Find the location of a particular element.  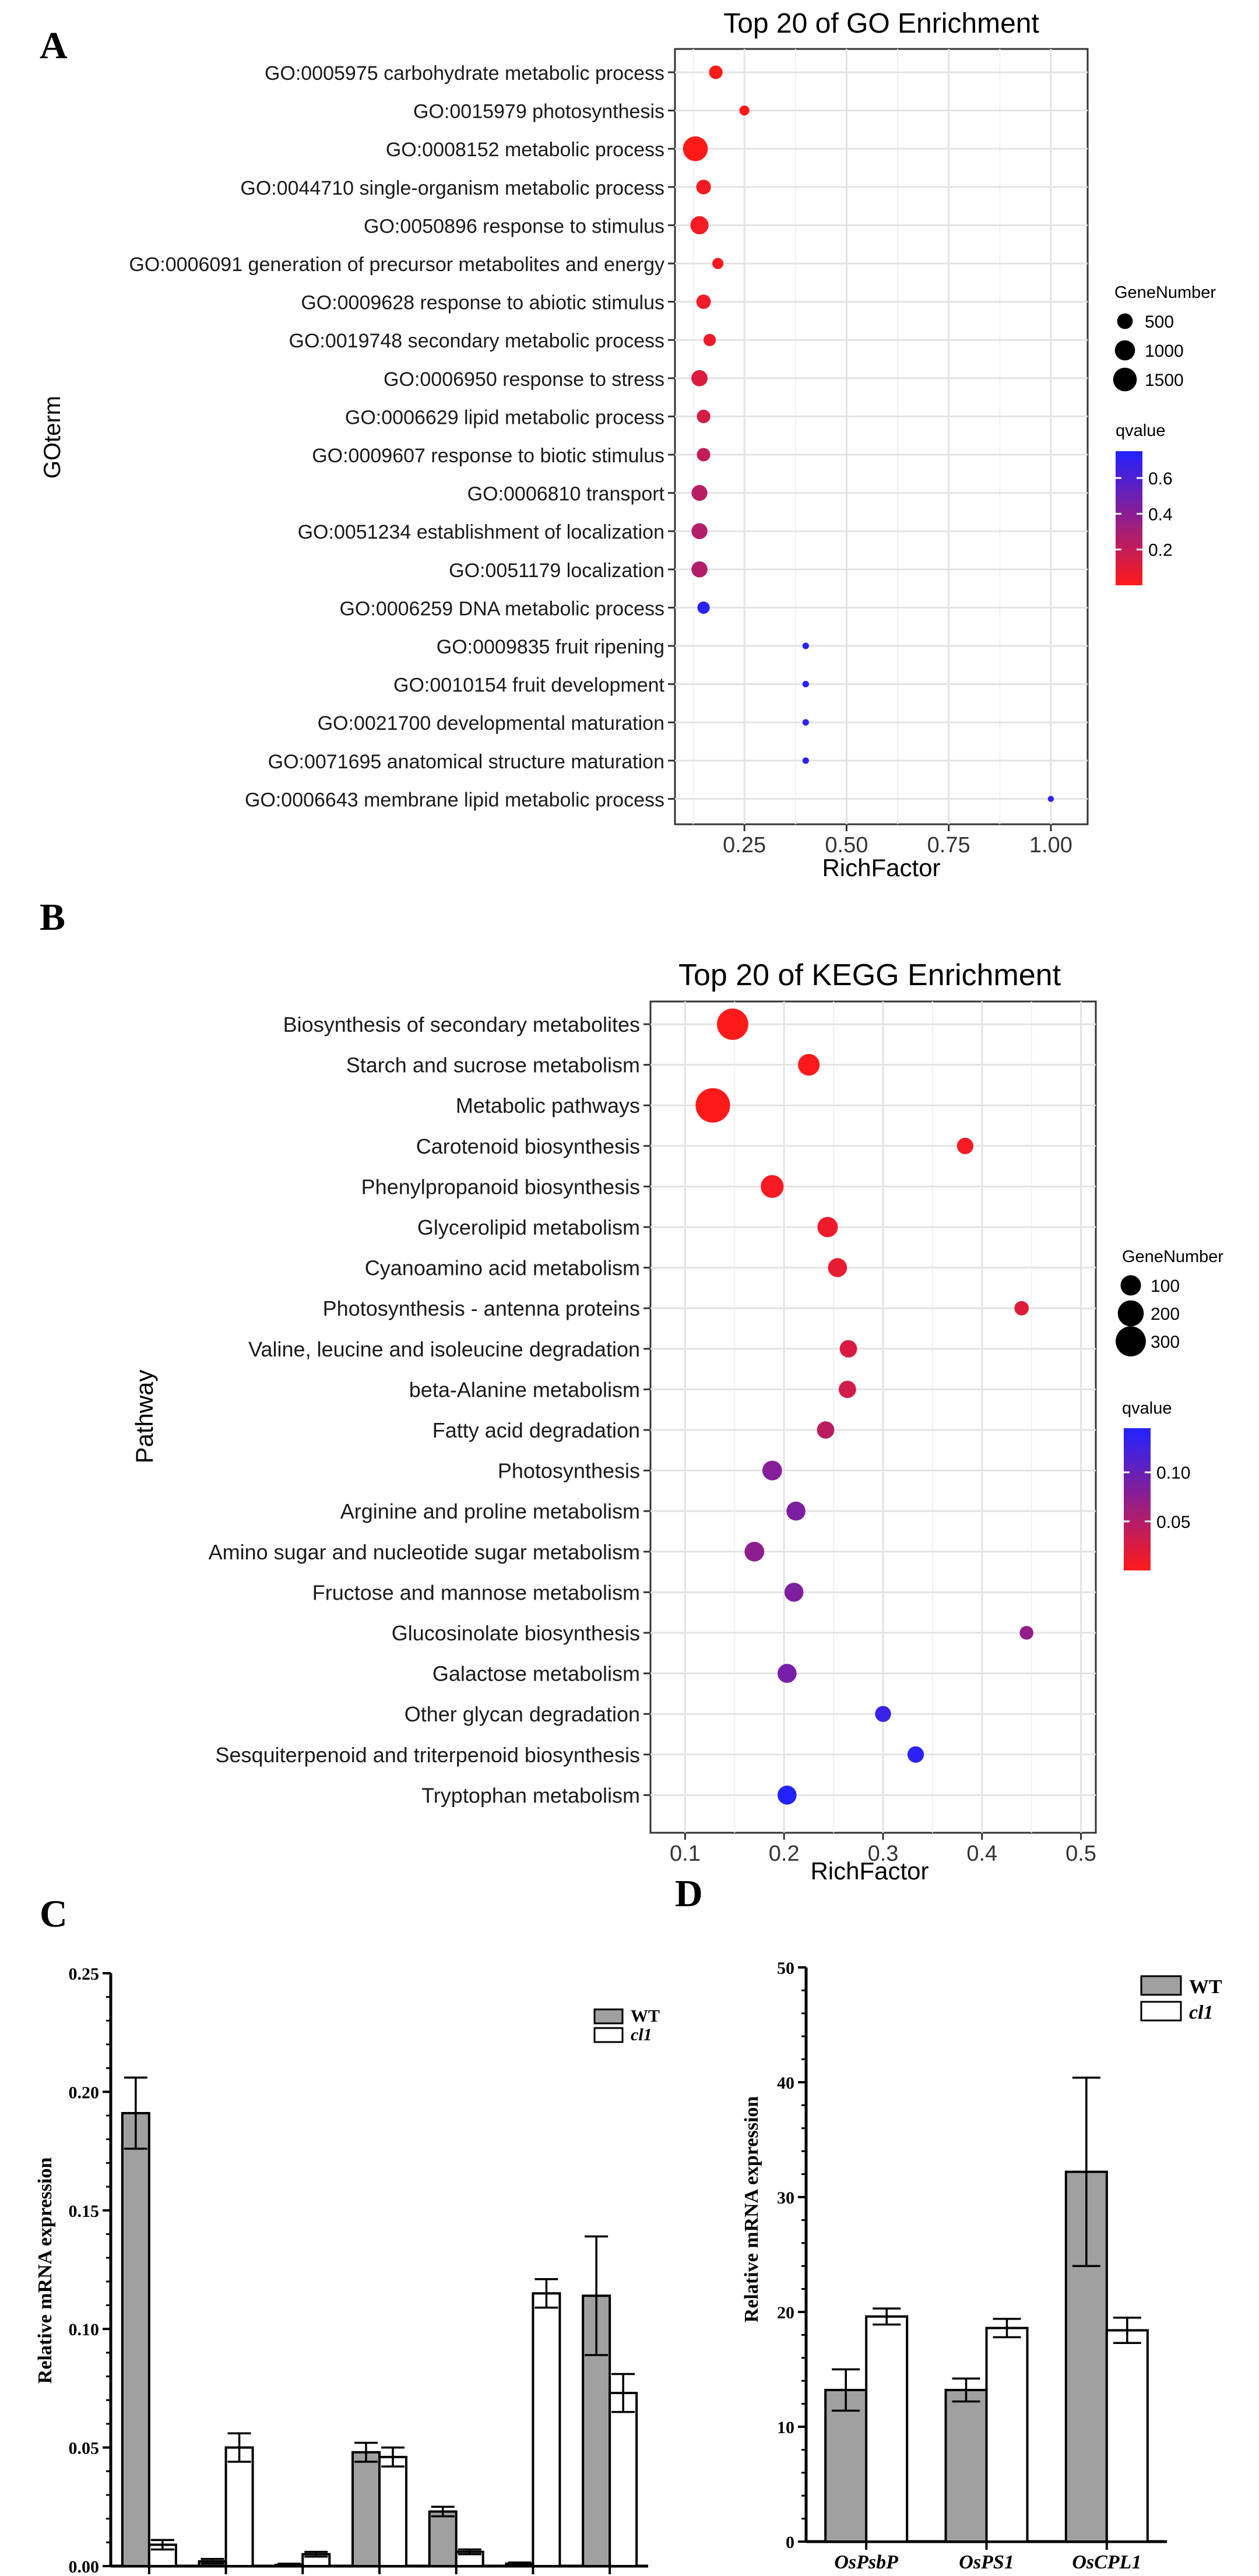

go-y-tick-label: GO:0019748 secondary metabolic process is located at coordinates (477, 341).